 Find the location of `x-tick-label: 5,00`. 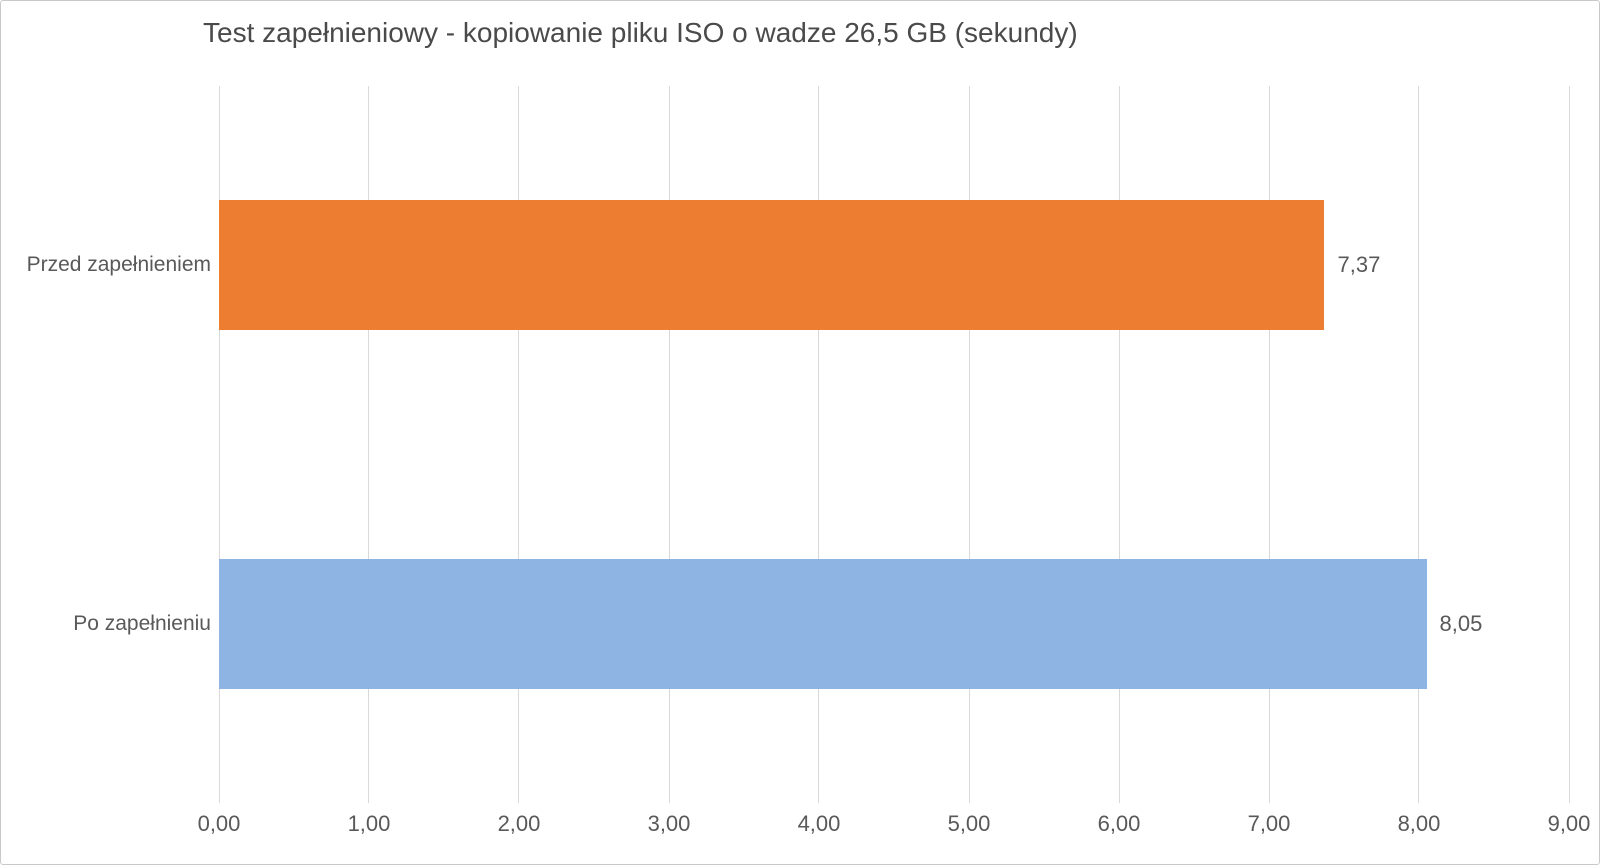

x-tick-label: 5,00 is located at coordinates (969, 823).